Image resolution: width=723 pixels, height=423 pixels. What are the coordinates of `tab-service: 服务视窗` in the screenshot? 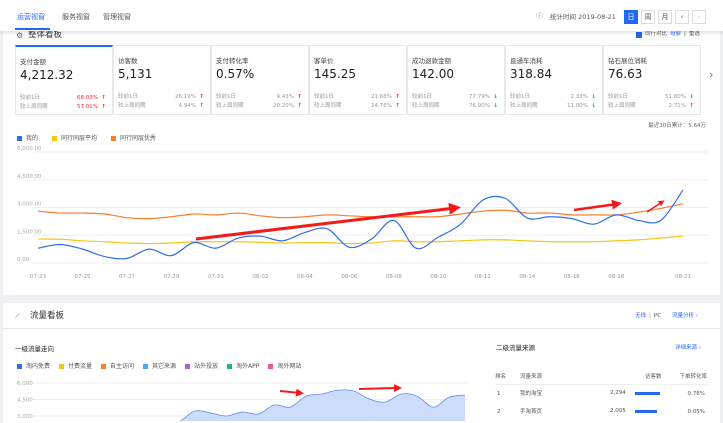 It's located at (76, 17).